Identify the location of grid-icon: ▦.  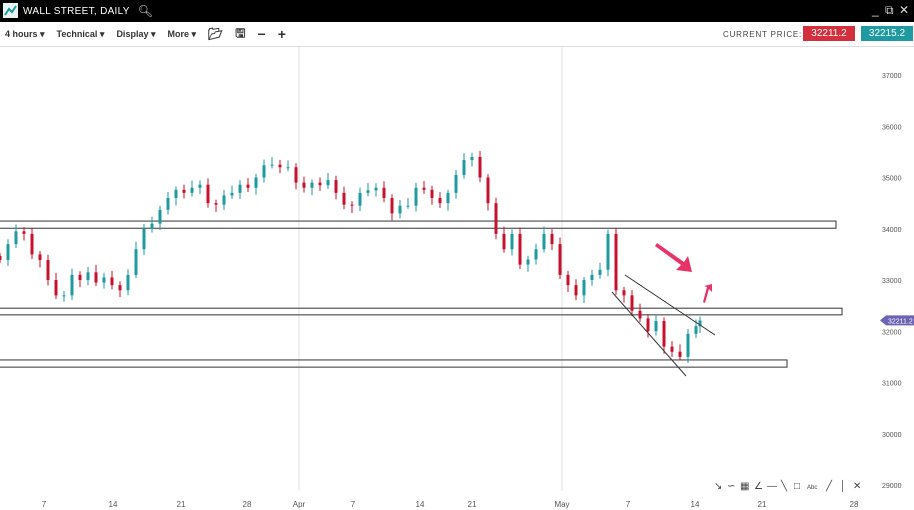
(744, 486).